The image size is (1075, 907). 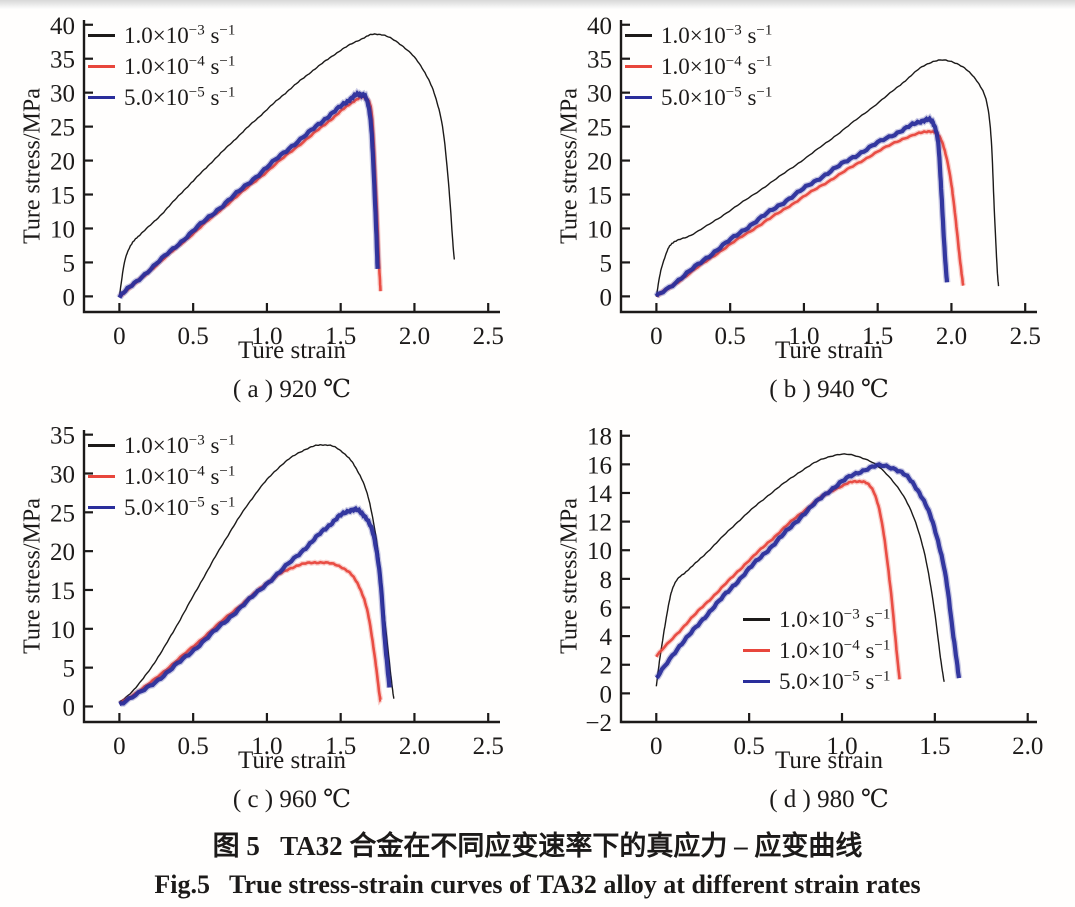 What do you see at coordinates (600, 494) in the screenshot?
I see `svg-text: 14` at bounding box center [600, 494].